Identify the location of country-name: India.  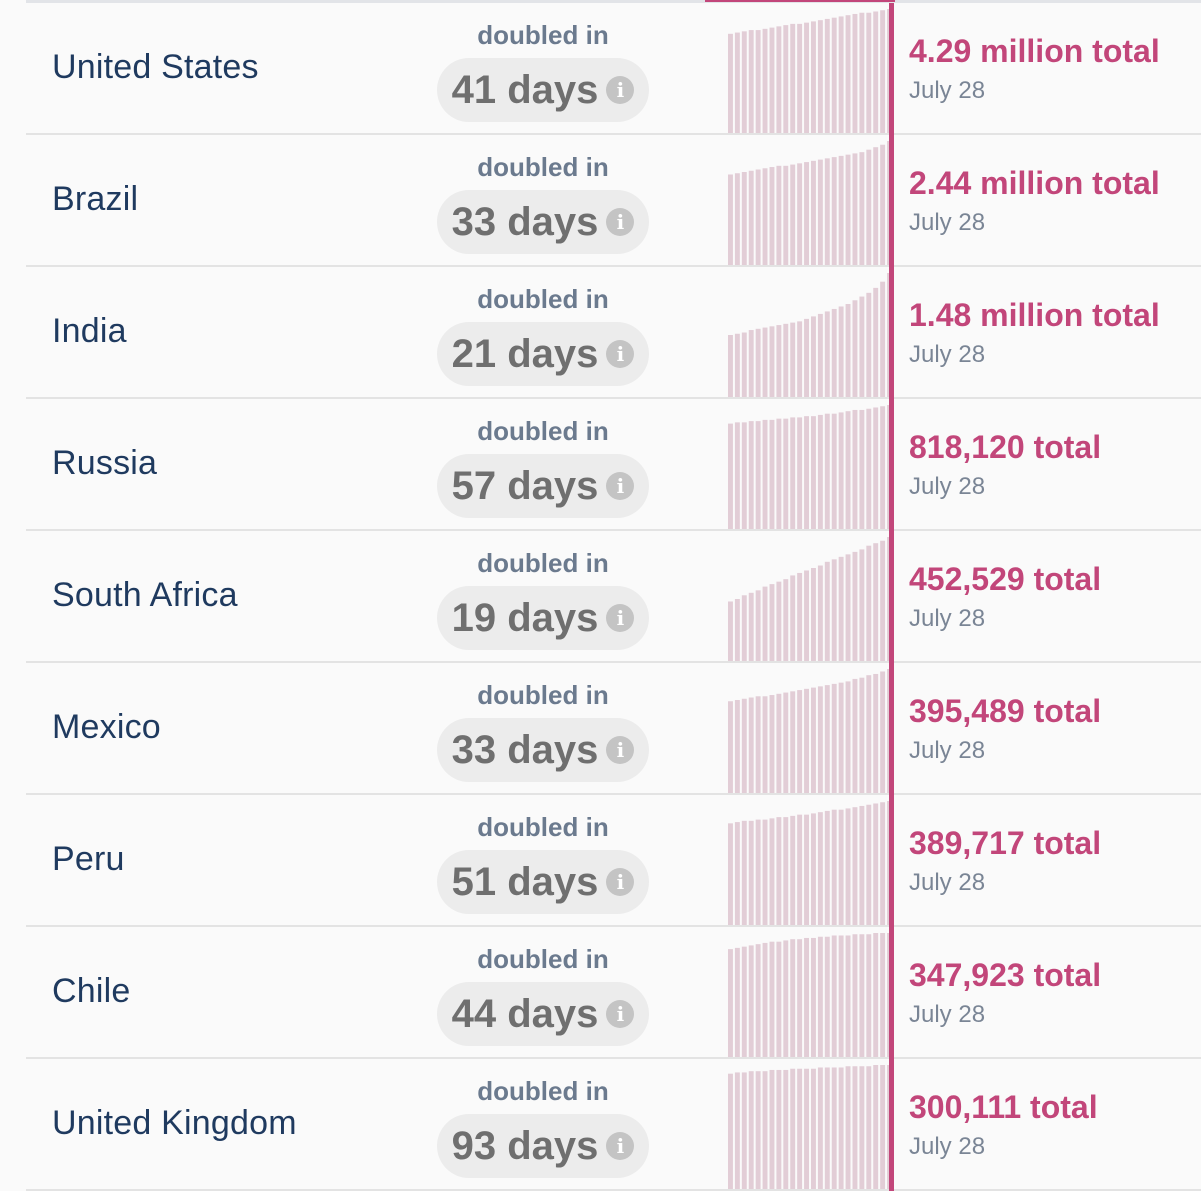
(89, 331).